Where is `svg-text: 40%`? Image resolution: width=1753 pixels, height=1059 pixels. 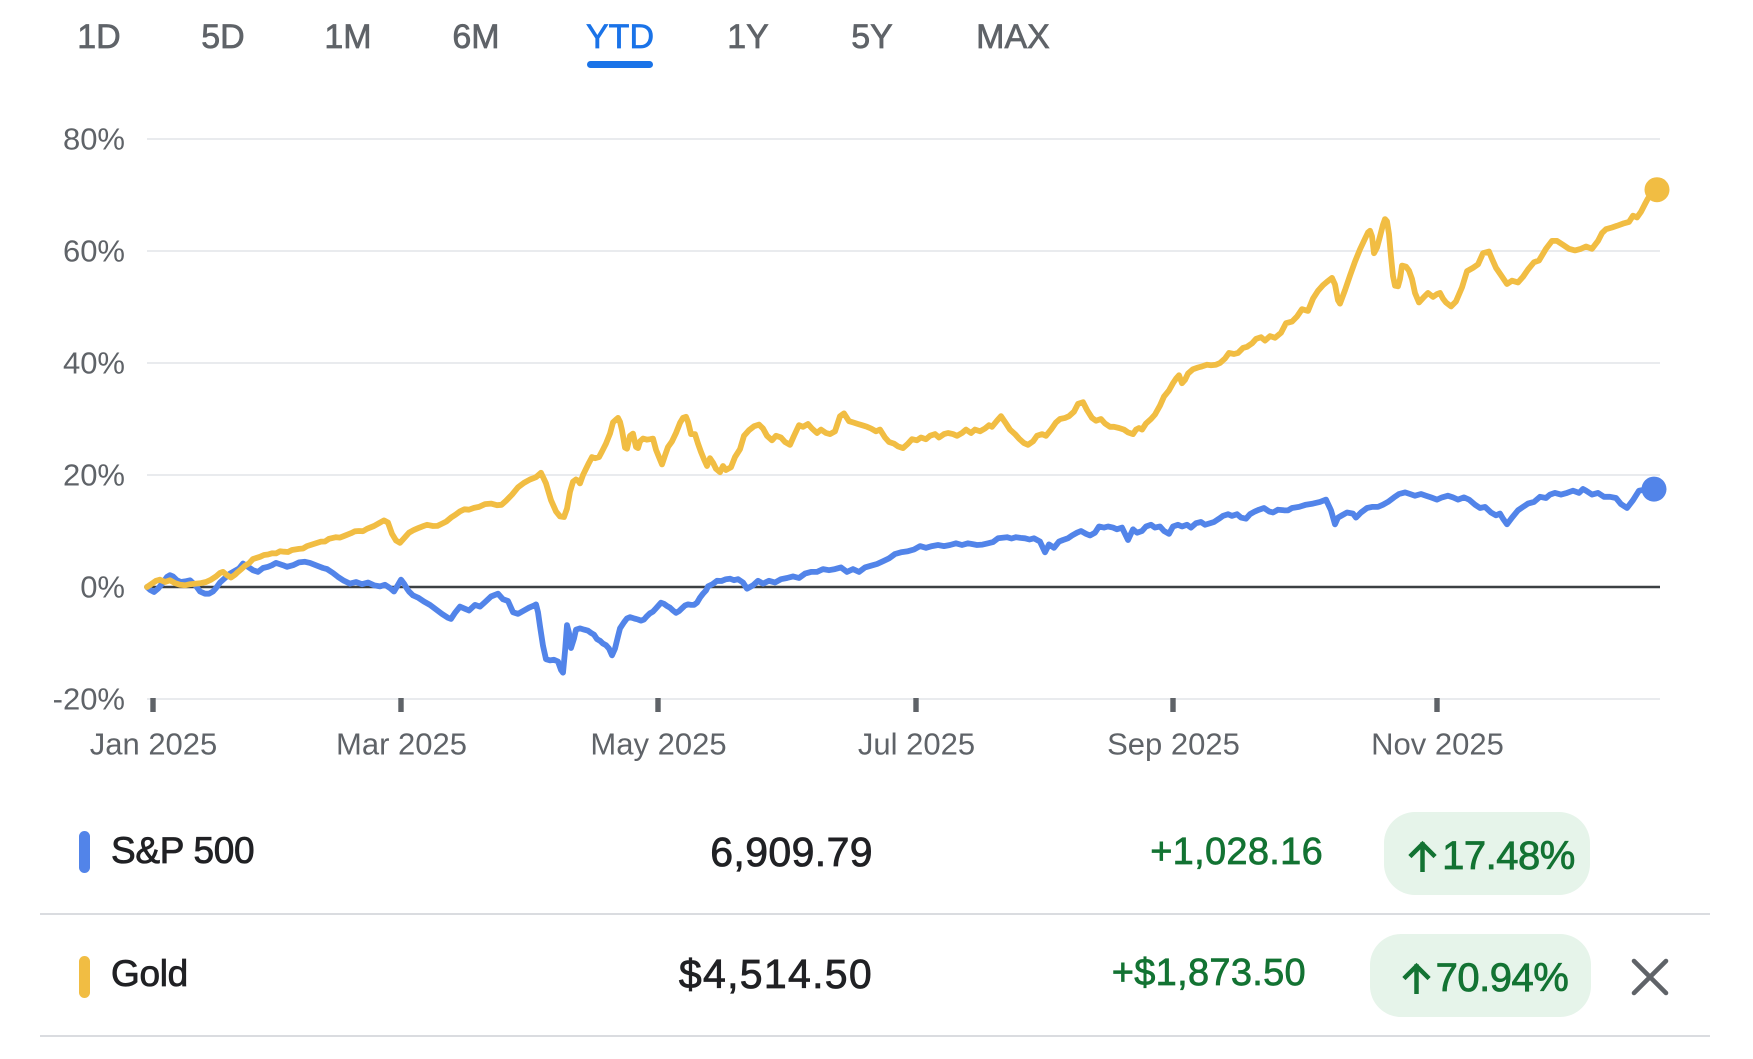 svg-text: 40% is located at coordinates (94, 363).